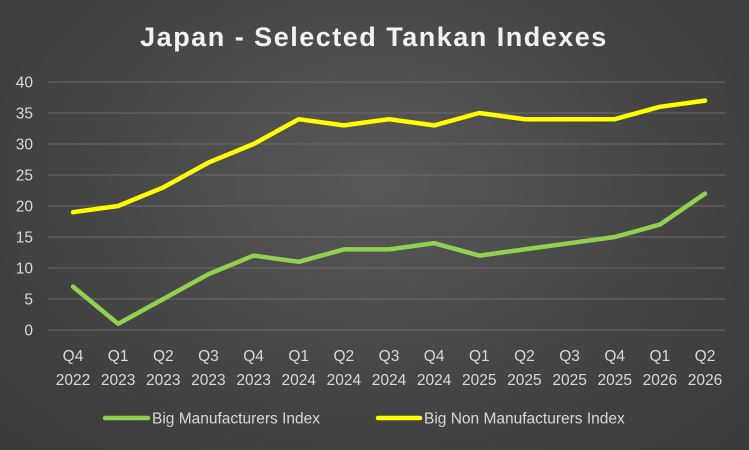 Image resolution: width=749 pixels, height=450 pixels. I want to click on y-axis-ticks: 0 5 10 15 20 25 30 35 40, so click(25, 207).